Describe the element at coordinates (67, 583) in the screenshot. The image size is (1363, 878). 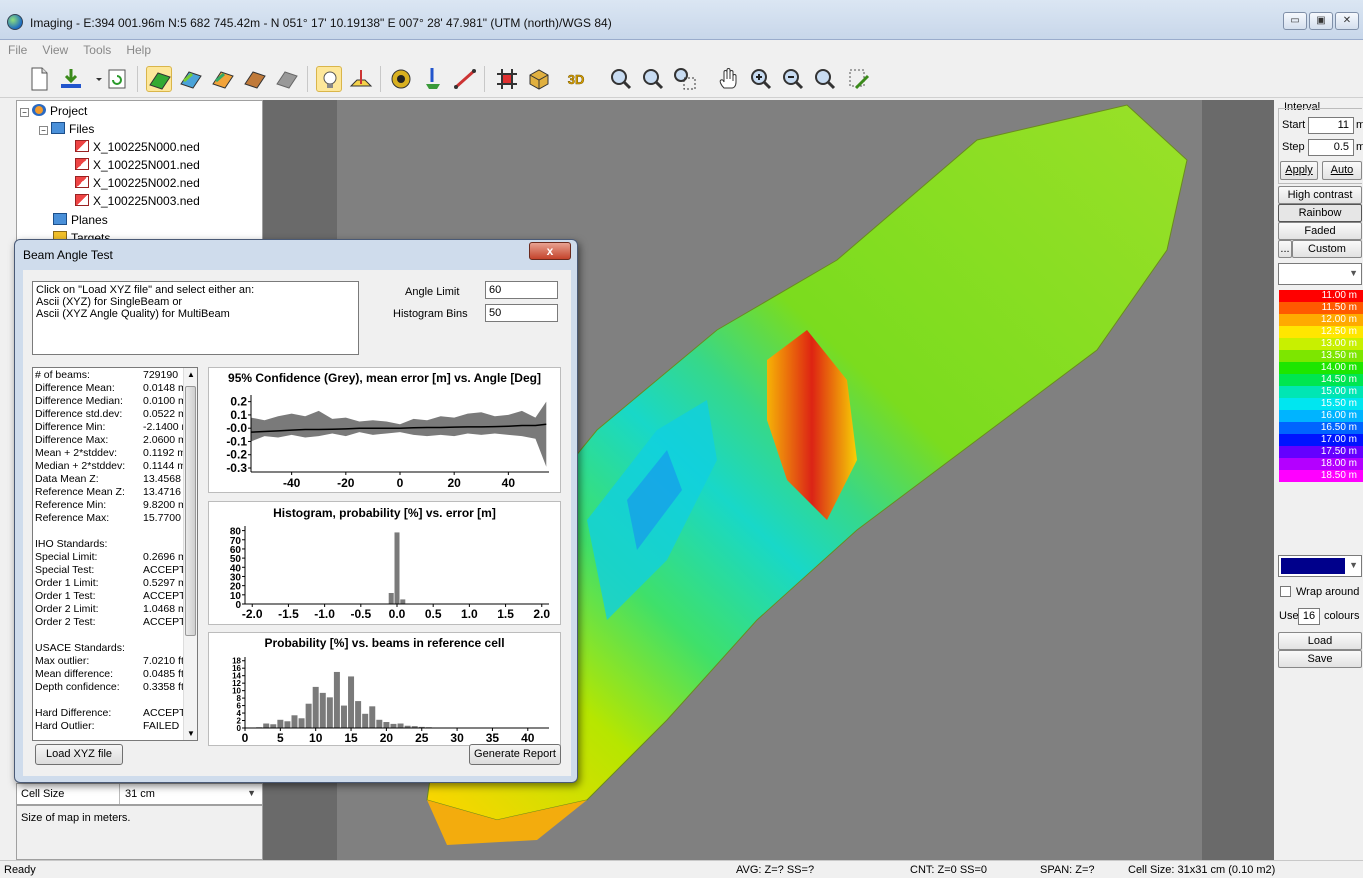
I see `stat-key: Order 1 Limit:` at that location.